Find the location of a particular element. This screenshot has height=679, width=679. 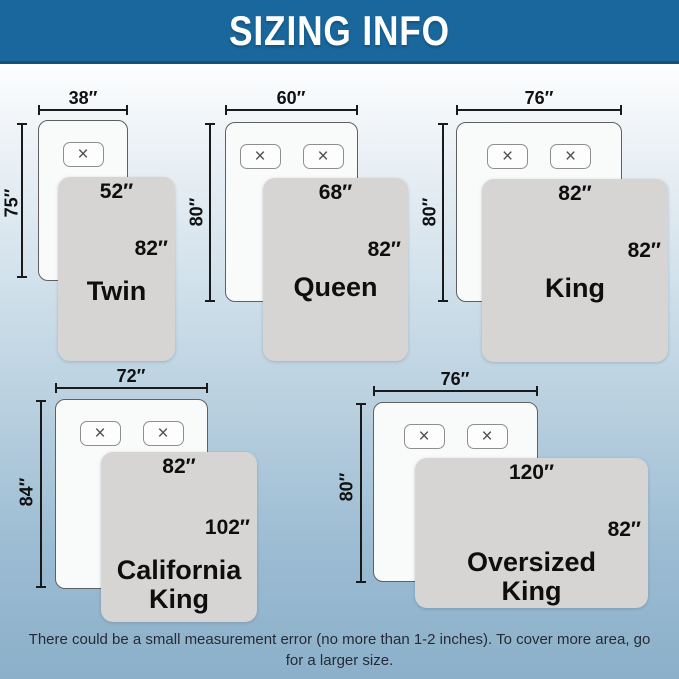

width-dimension-label: 60″ is located at coordinates (291, 98).